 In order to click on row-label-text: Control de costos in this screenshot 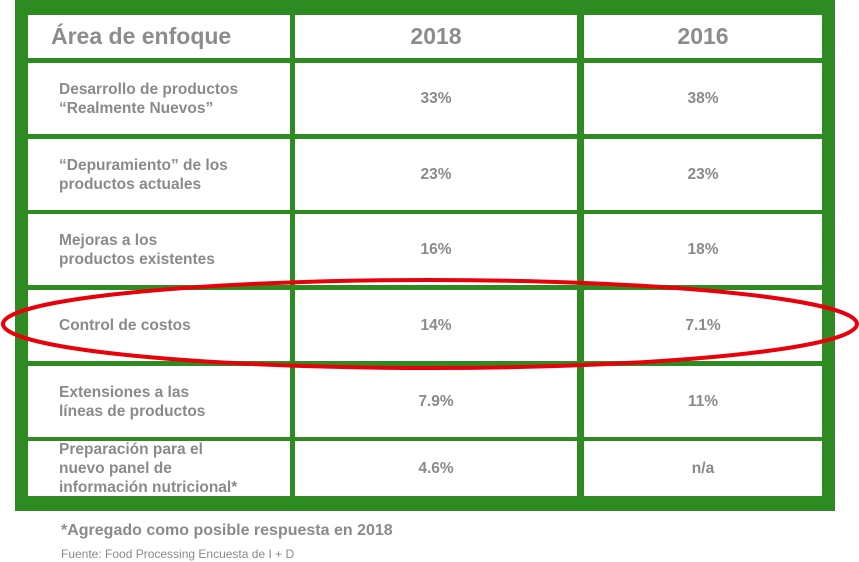, I will do `click(125, 325)`.